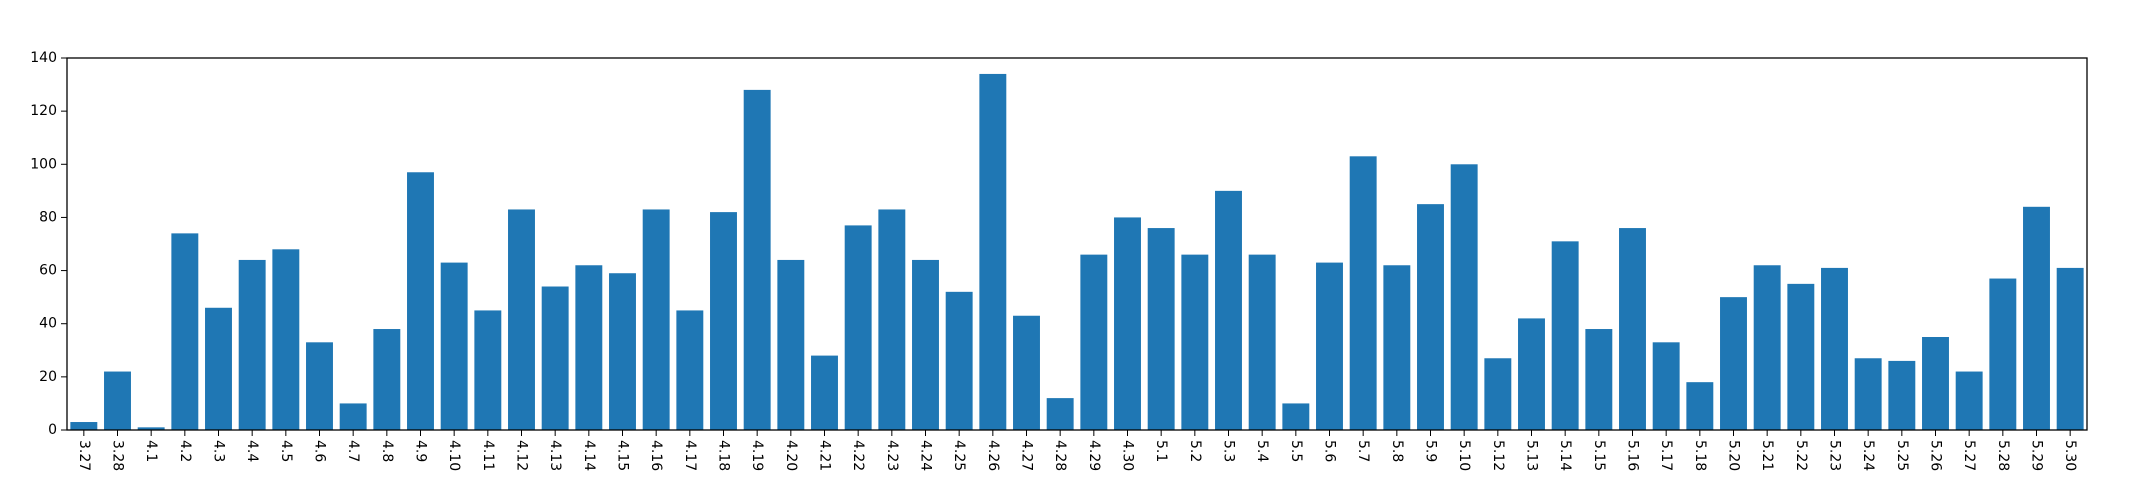  I want to click on bar-5.24, so click(1868, 394).